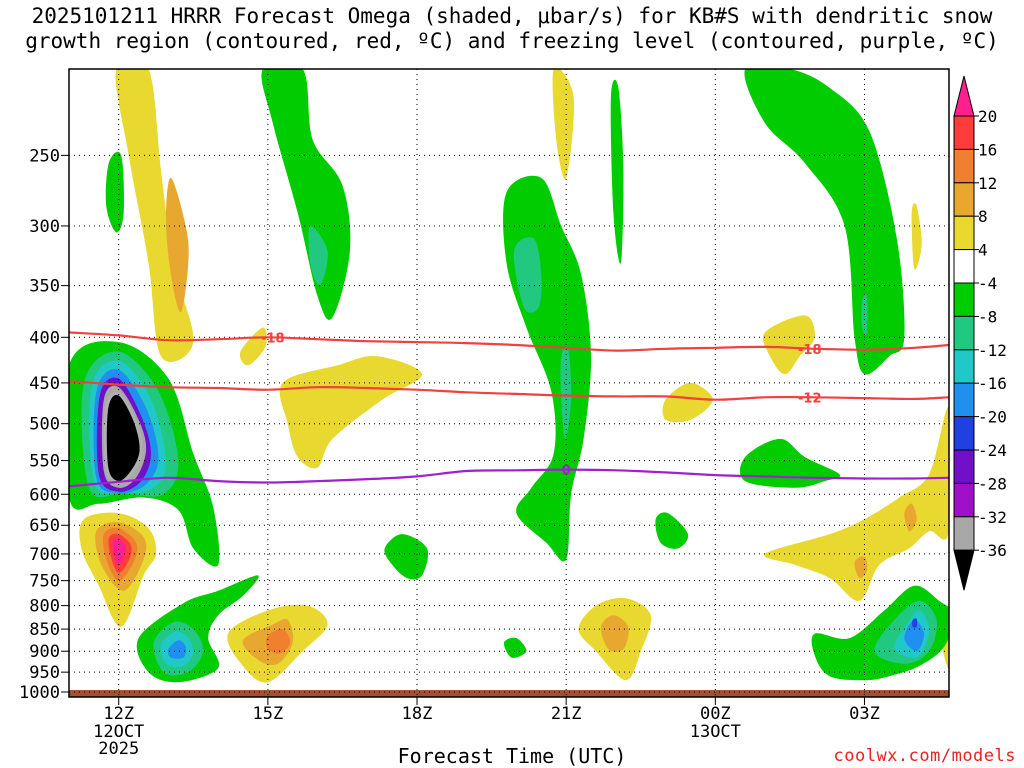 The height and width of the screenshot is (768, 1024). I want to click on colorbar-label: -32, so click(992, 517).